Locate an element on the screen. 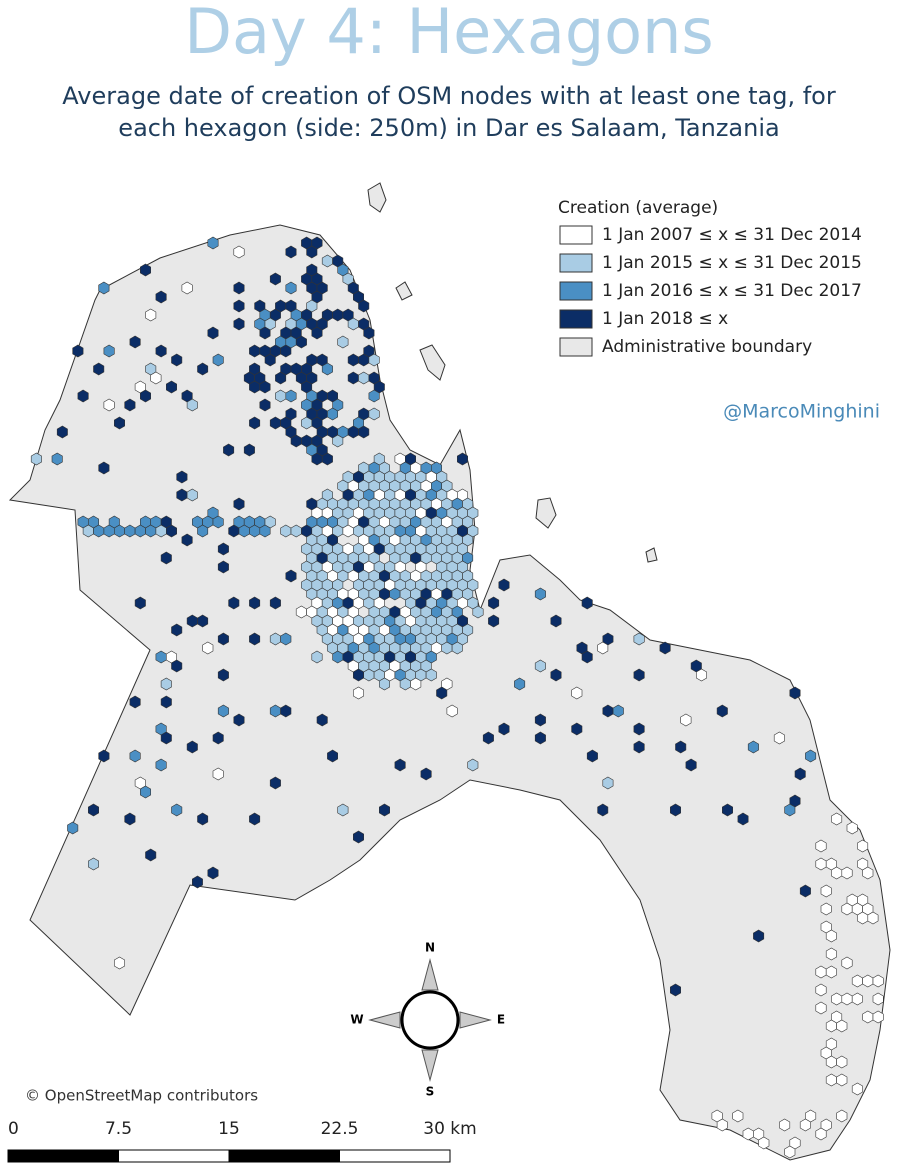 This screenshot has height=1176, width=898. legend-swatch is located at coordinates (576, 235).